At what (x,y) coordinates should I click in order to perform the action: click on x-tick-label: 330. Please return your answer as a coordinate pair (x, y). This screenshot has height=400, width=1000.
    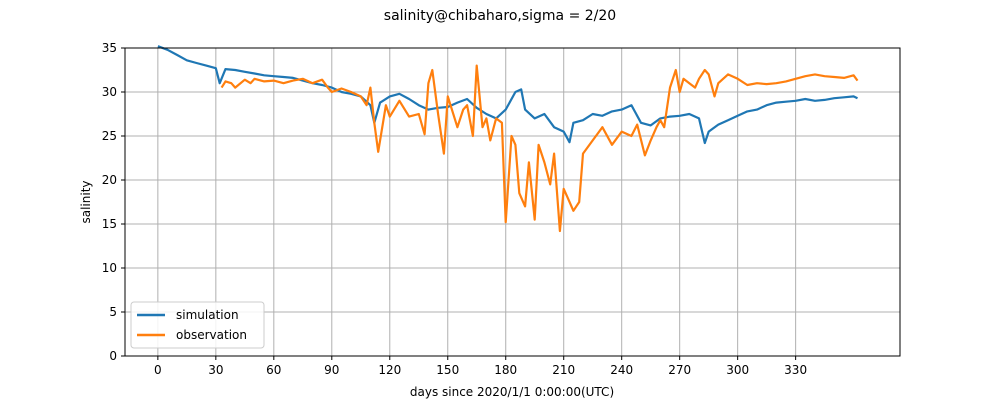
    Looking at the image, I should click on (795, 370).